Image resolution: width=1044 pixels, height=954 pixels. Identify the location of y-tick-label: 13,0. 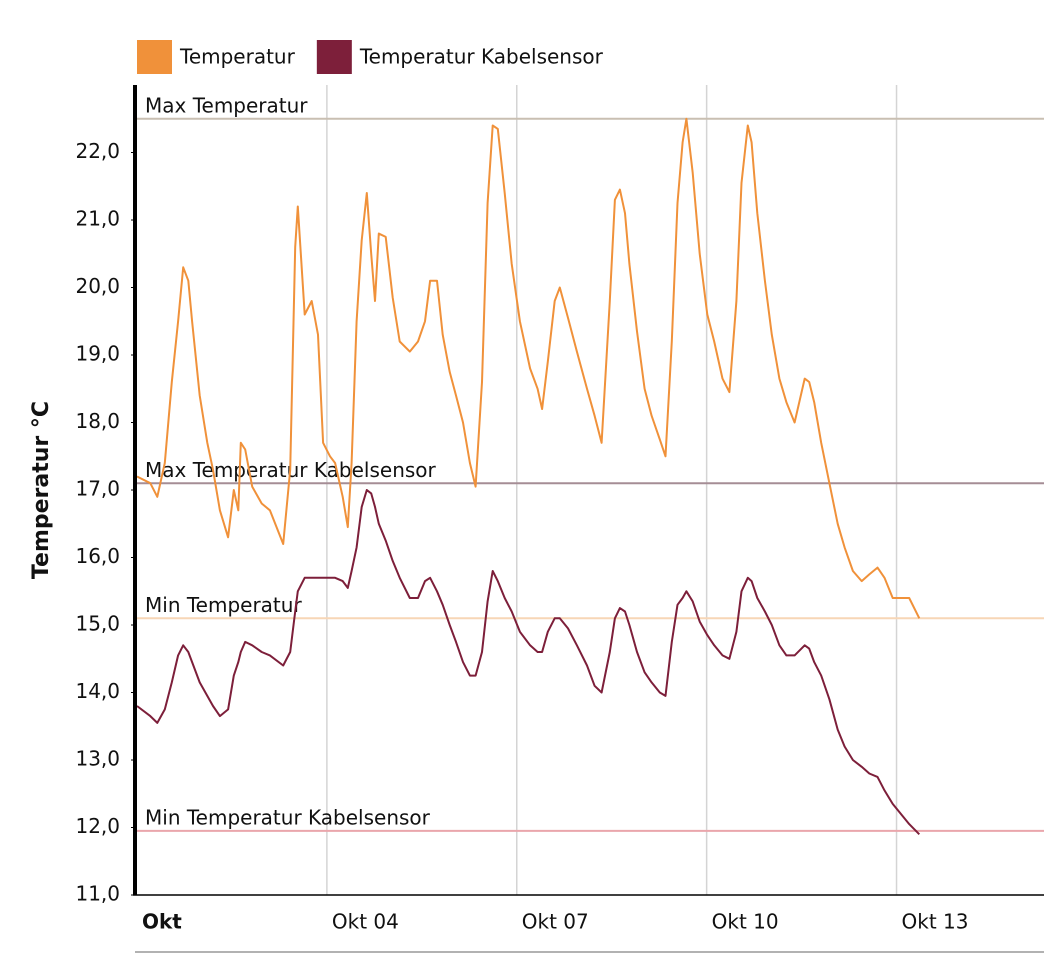
(97, 759).